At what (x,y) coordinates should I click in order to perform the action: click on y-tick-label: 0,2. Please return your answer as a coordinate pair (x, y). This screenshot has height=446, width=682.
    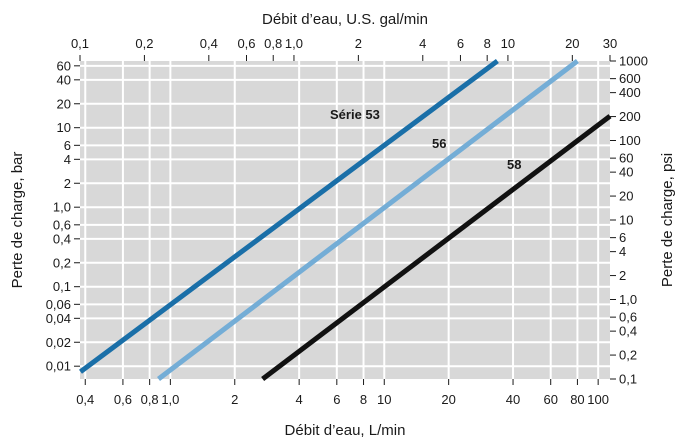
    Looking at the image, I should click on (62, 262).